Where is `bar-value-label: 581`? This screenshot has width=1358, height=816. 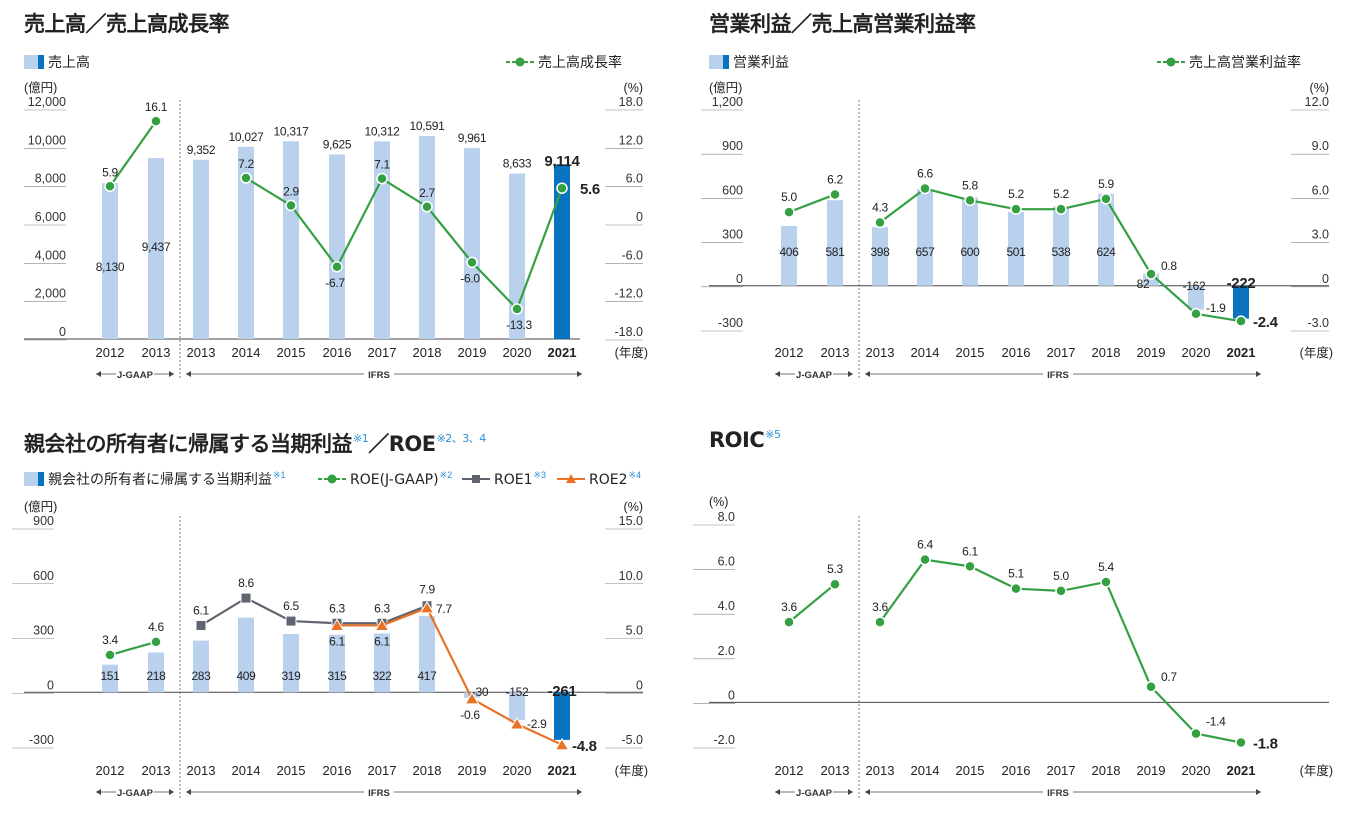
bar-value-label: 581 is located at coordinates (835, 252).